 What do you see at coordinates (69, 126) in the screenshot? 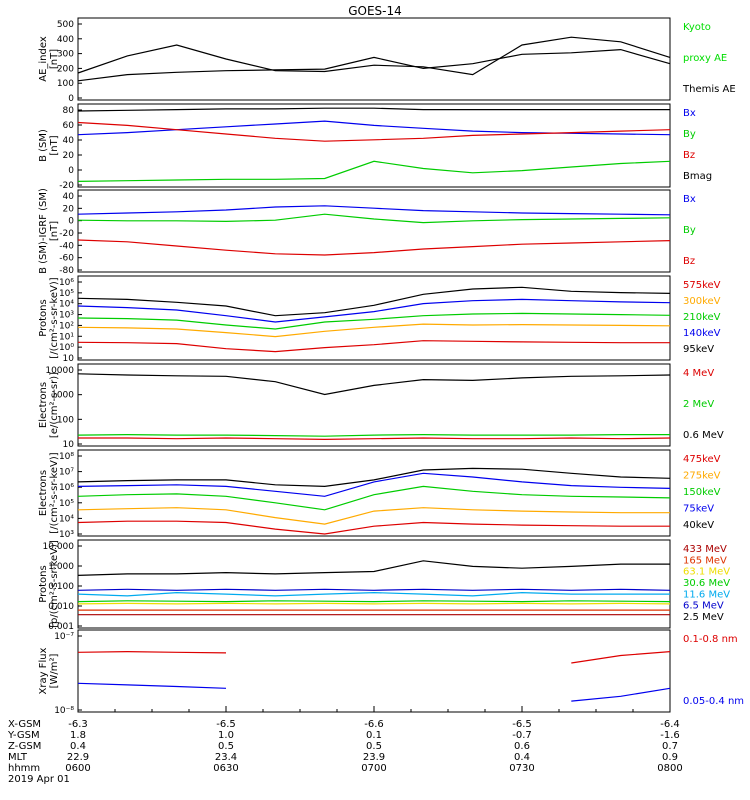
I see `y-tick-label: 60` at bounding box center [69, 126].